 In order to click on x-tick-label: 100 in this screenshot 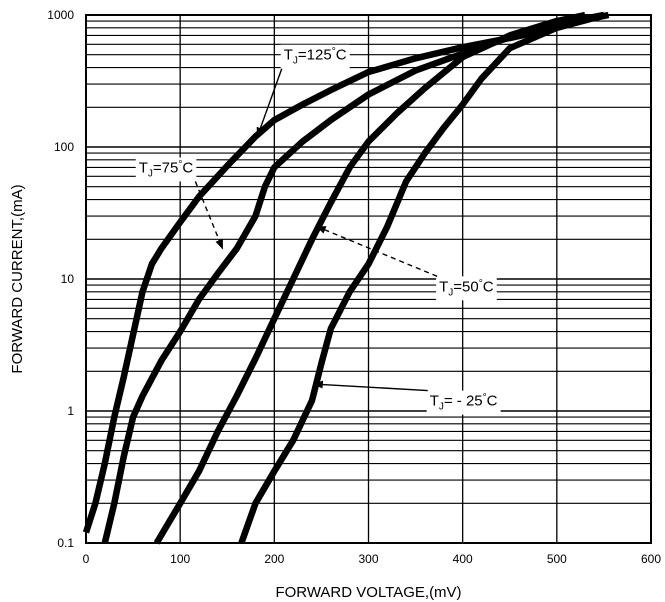, I will do `click(180, 559)`.